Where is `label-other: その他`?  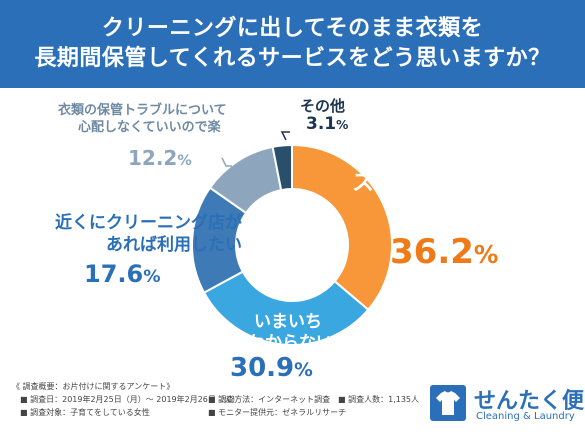 label-other: その他 is located at coordinates (322, 105).